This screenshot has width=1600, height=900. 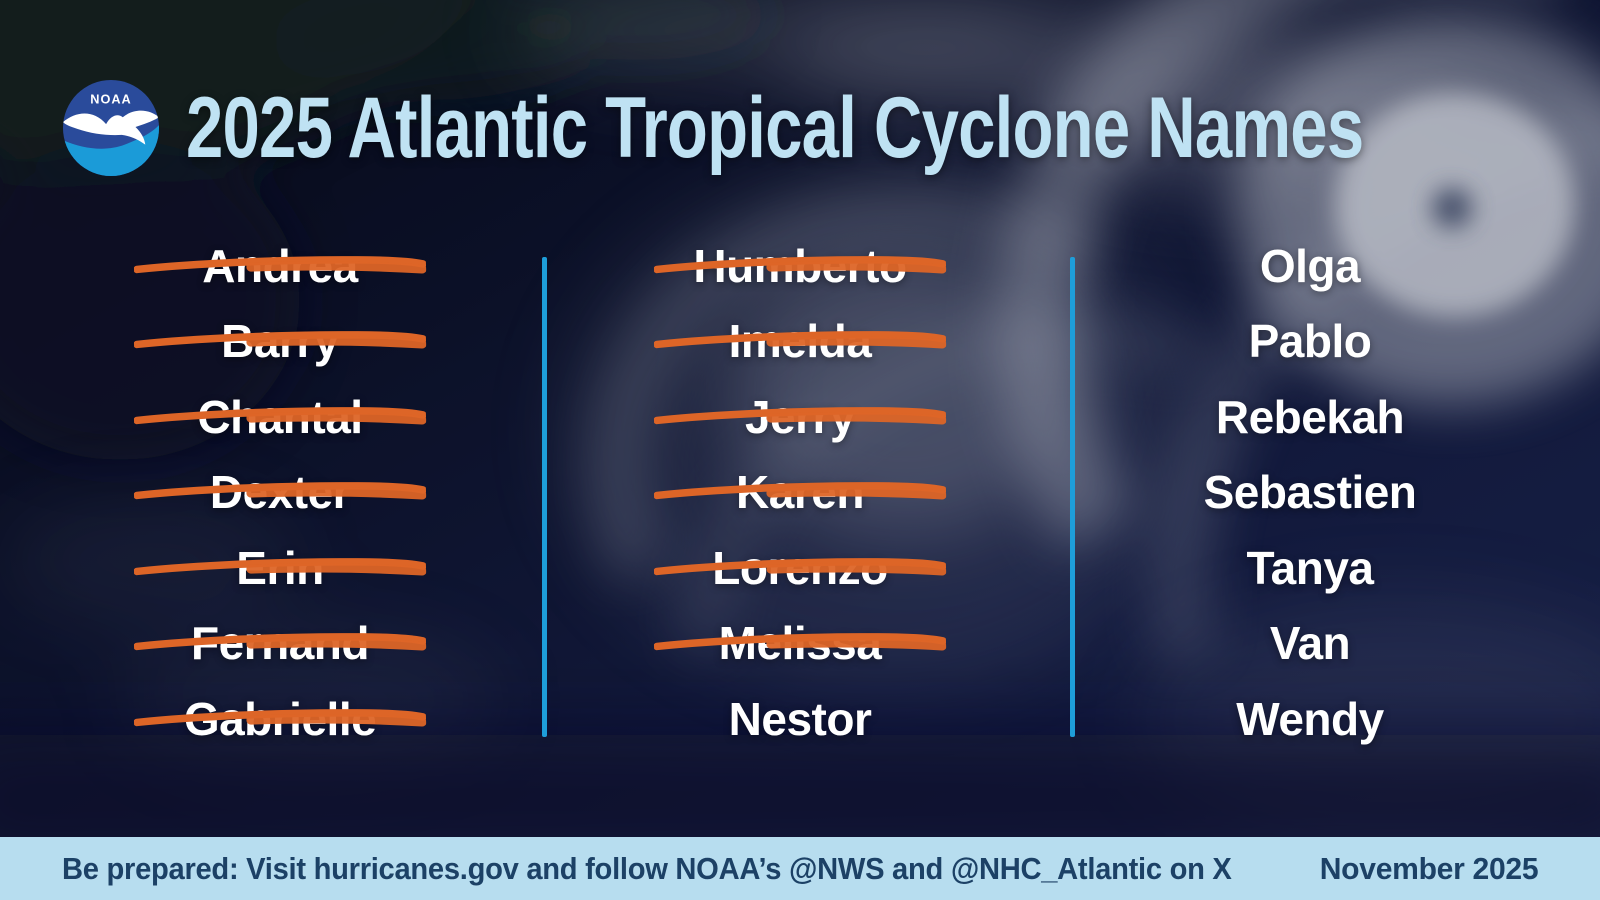 I want to click on cyclone-name-row: Chantal, so click(x=280, y=417).